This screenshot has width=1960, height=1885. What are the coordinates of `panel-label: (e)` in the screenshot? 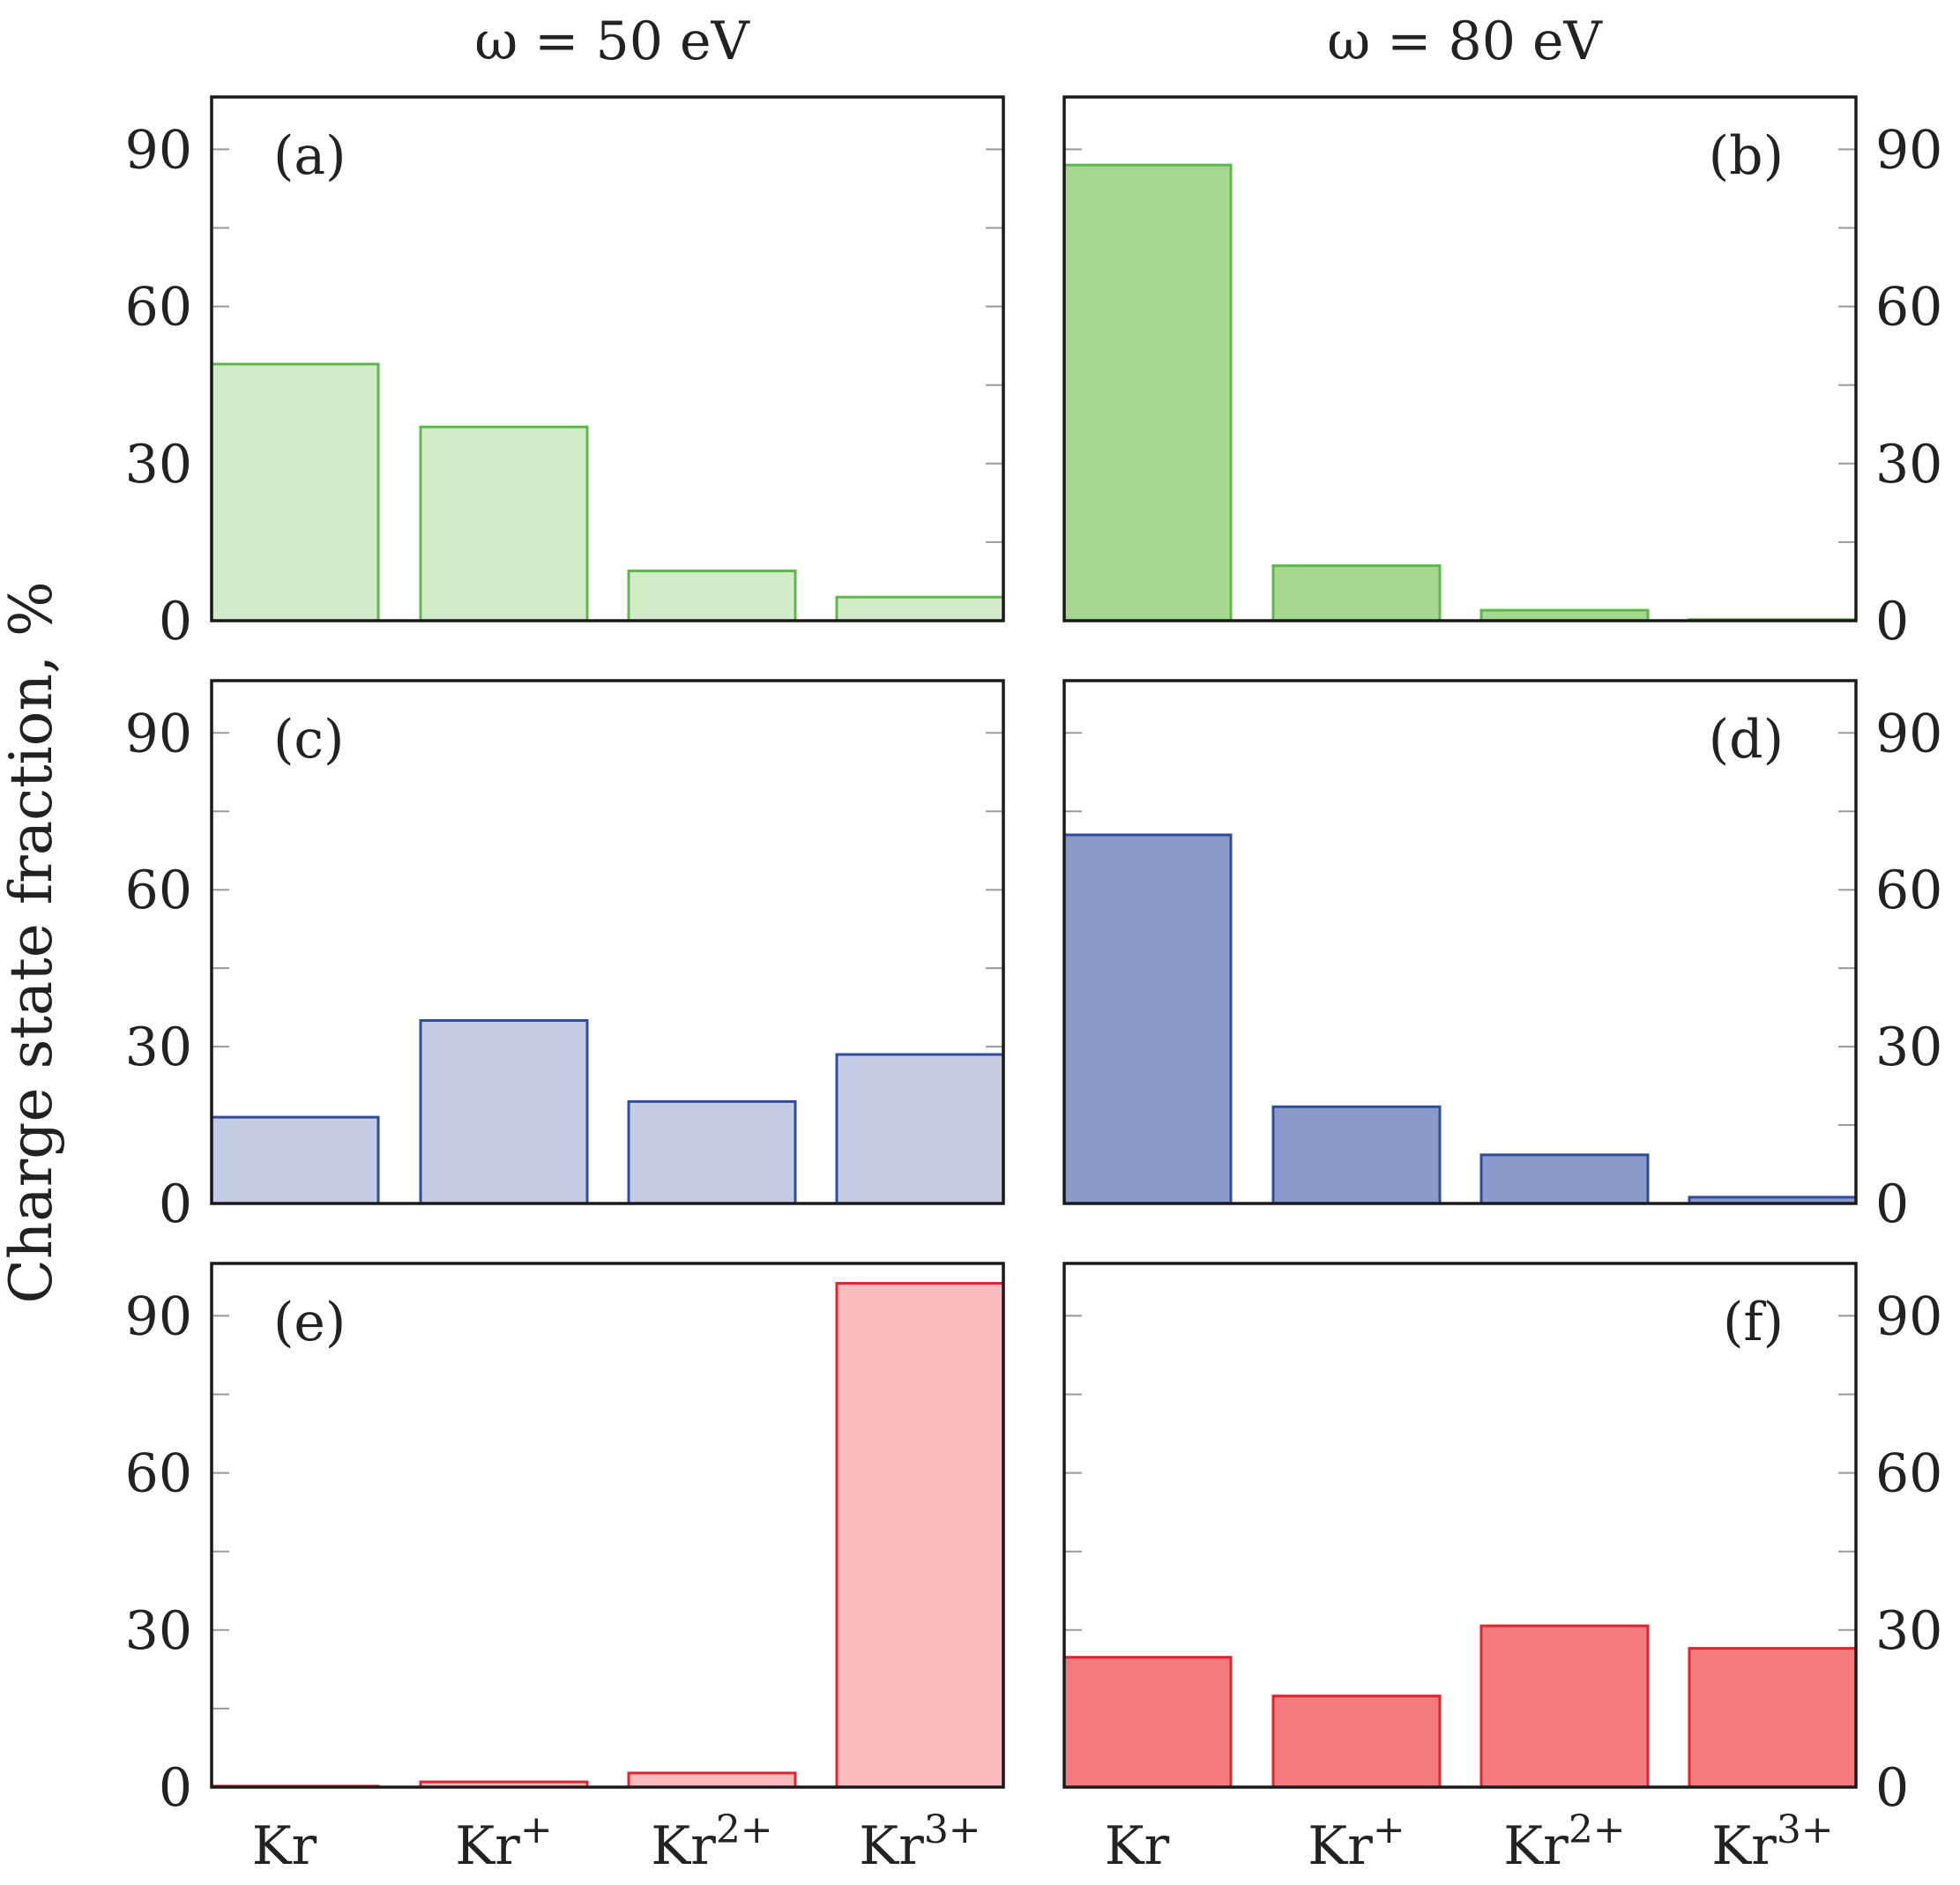 It's located at (309, 1323).